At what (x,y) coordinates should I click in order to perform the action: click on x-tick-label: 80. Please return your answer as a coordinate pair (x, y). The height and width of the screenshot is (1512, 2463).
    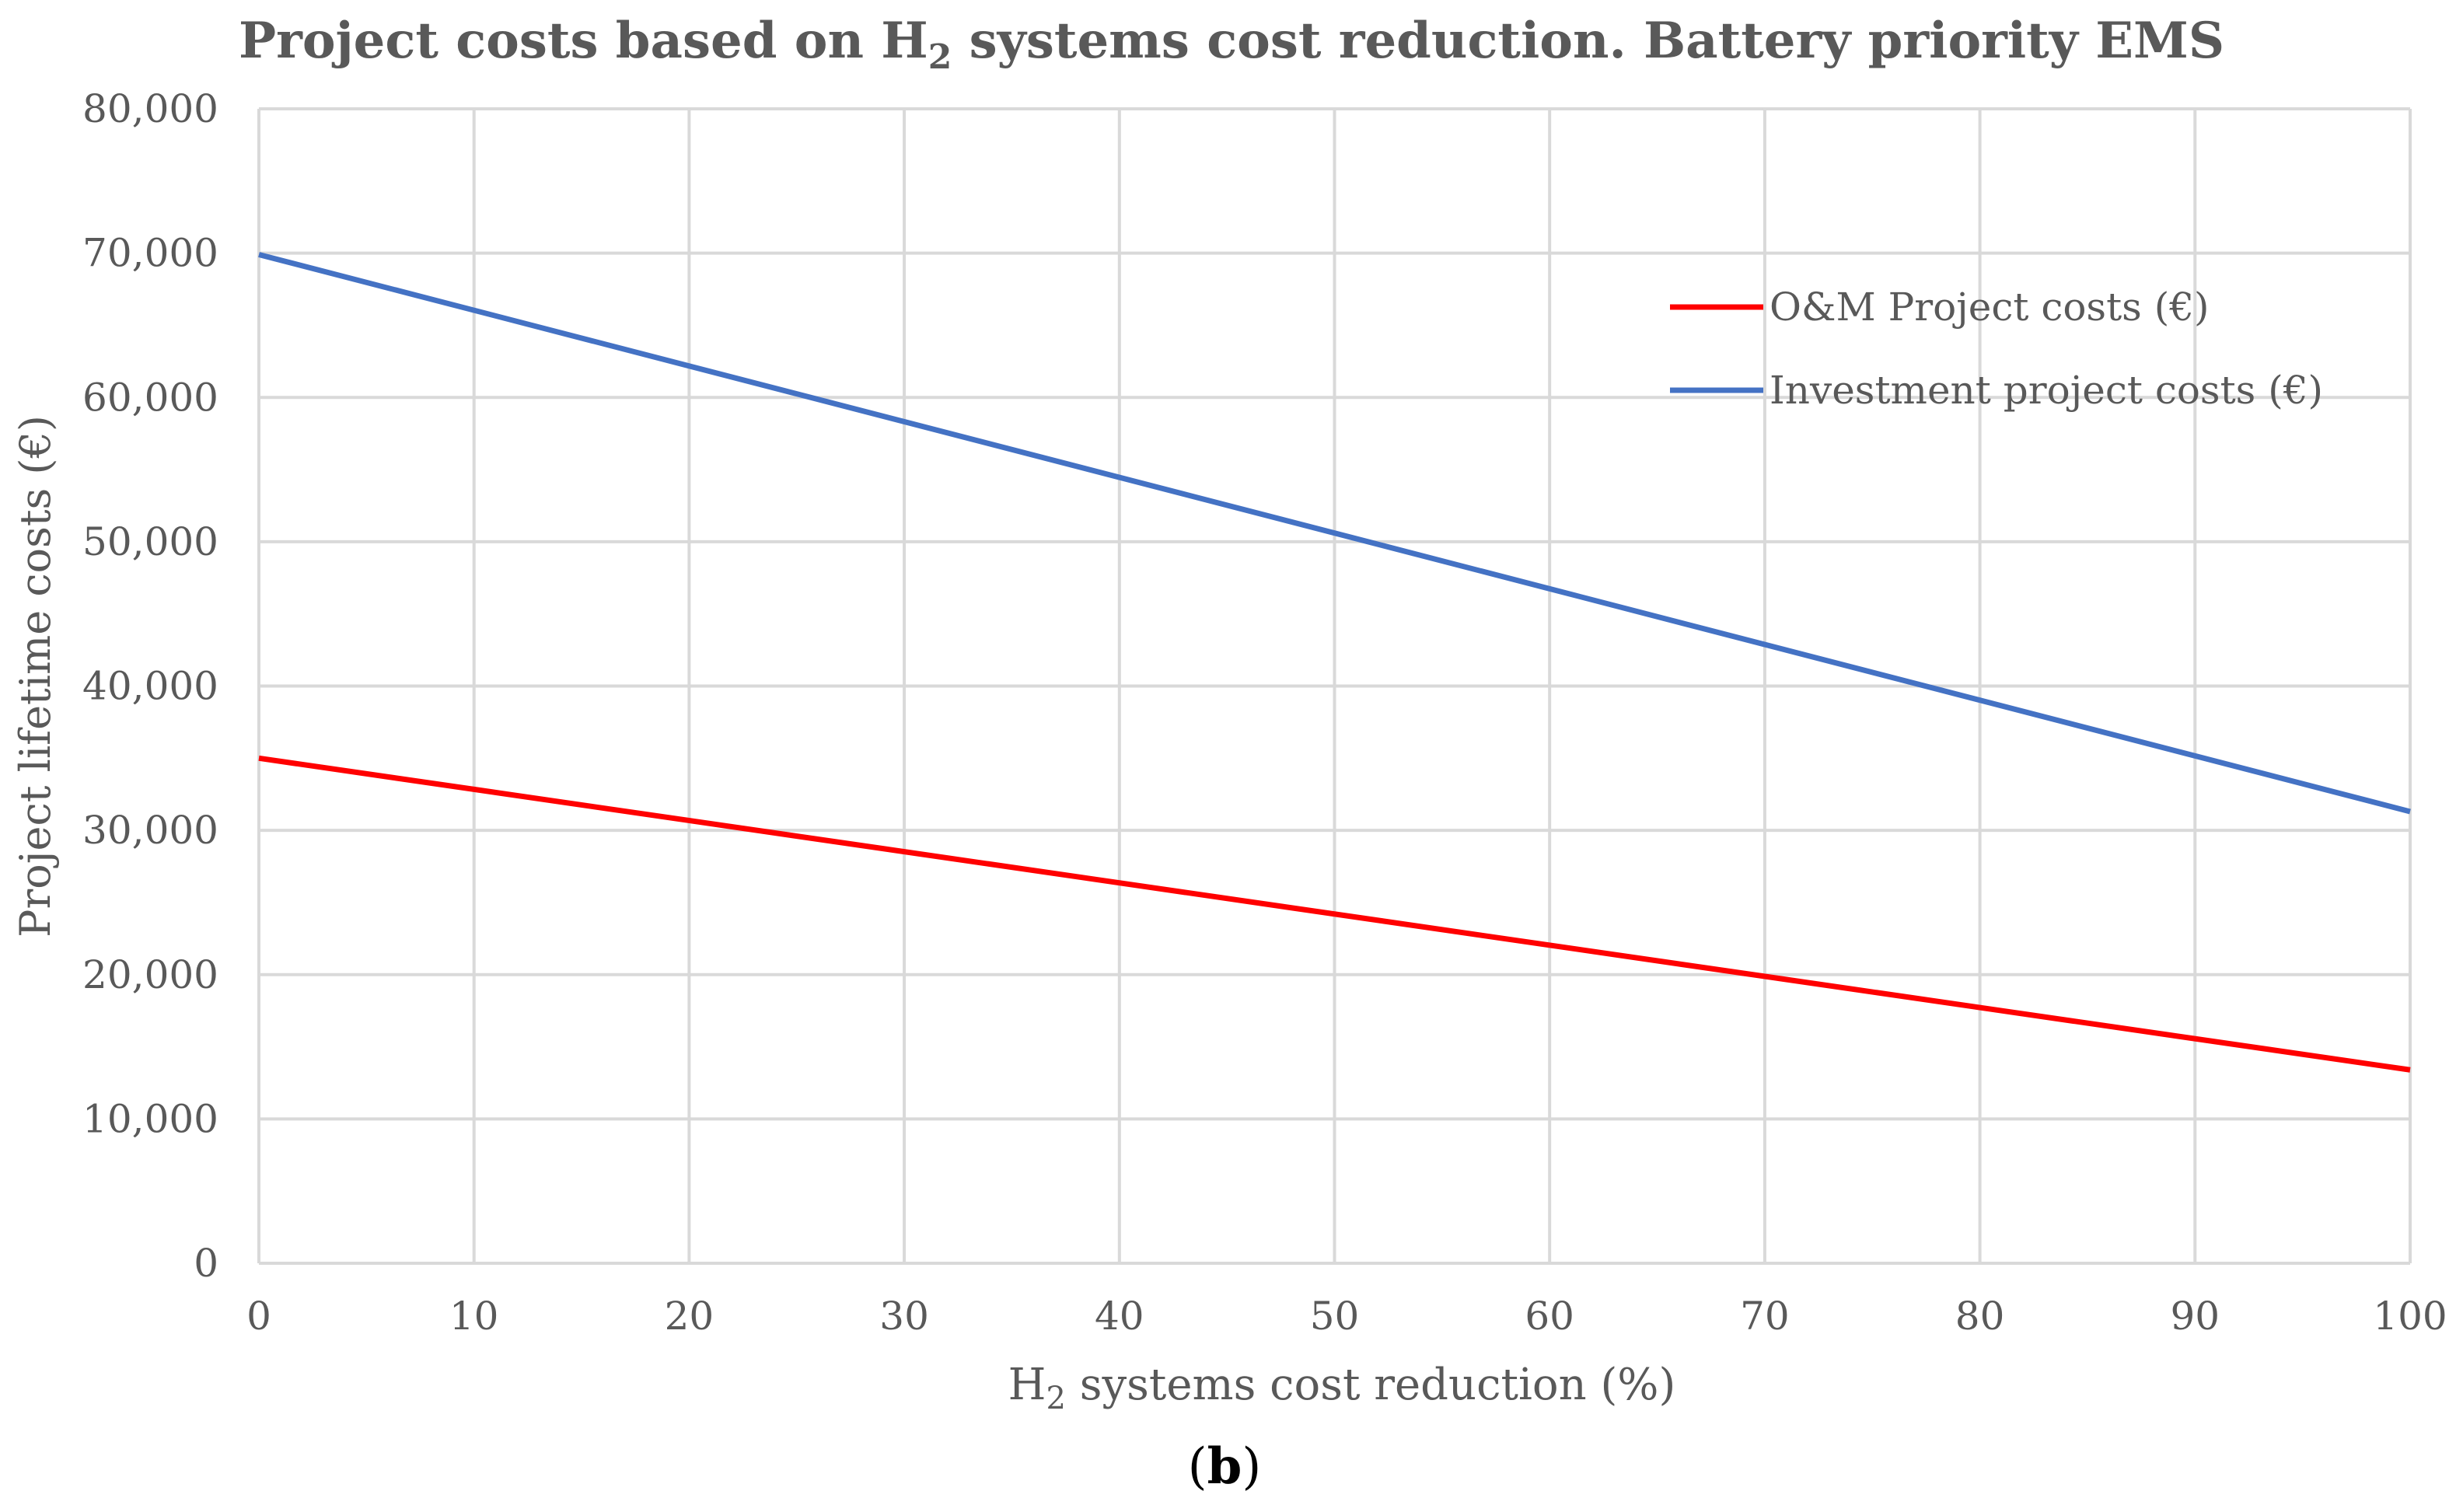
    Looking at the image, I should click on (1980, 1316).